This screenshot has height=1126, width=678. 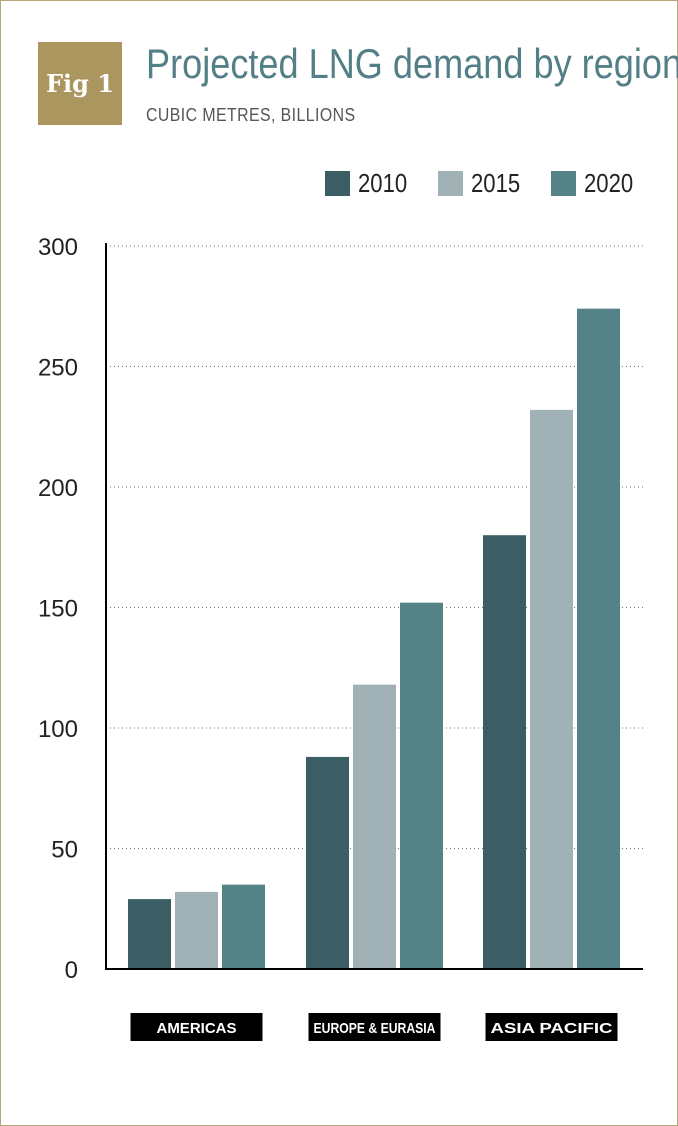 What do you see at coordinates (609, 183) in the screenshot?
I see `legend-label-2020: 2020` at bounding box center [609, 183].